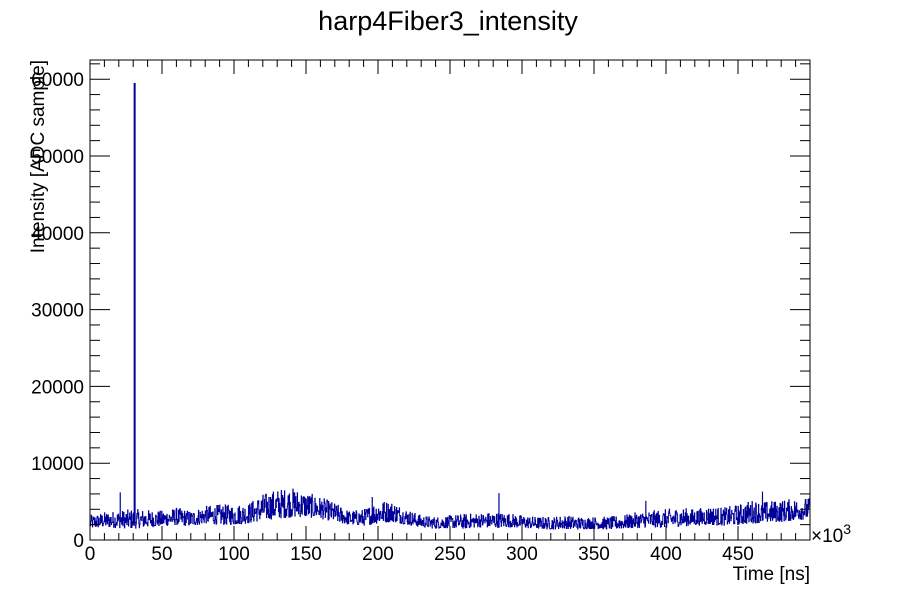 The width and height of the screenshot is (900, 600). Describe the element at coordinates (57, 464) in the screenshot. I see `y-tick-label: 10000` at that location.